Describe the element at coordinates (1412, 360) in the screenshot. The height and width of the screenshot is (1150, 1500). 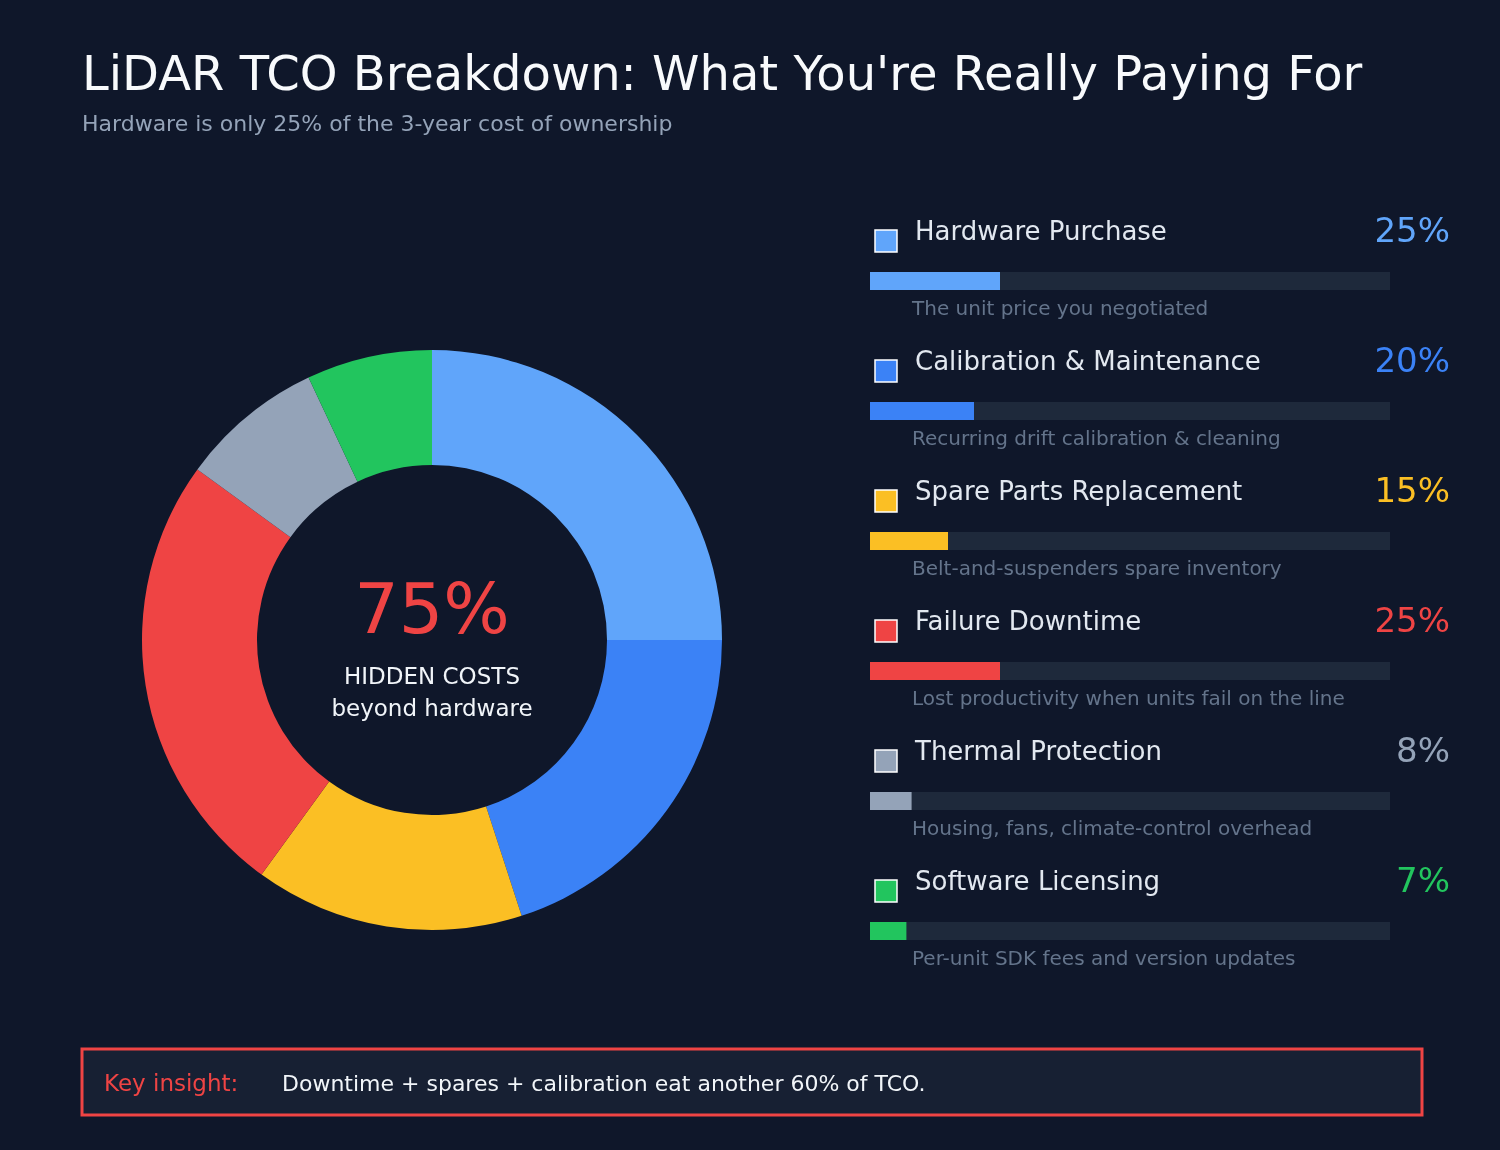
I see `data-label: 20%` at that location.